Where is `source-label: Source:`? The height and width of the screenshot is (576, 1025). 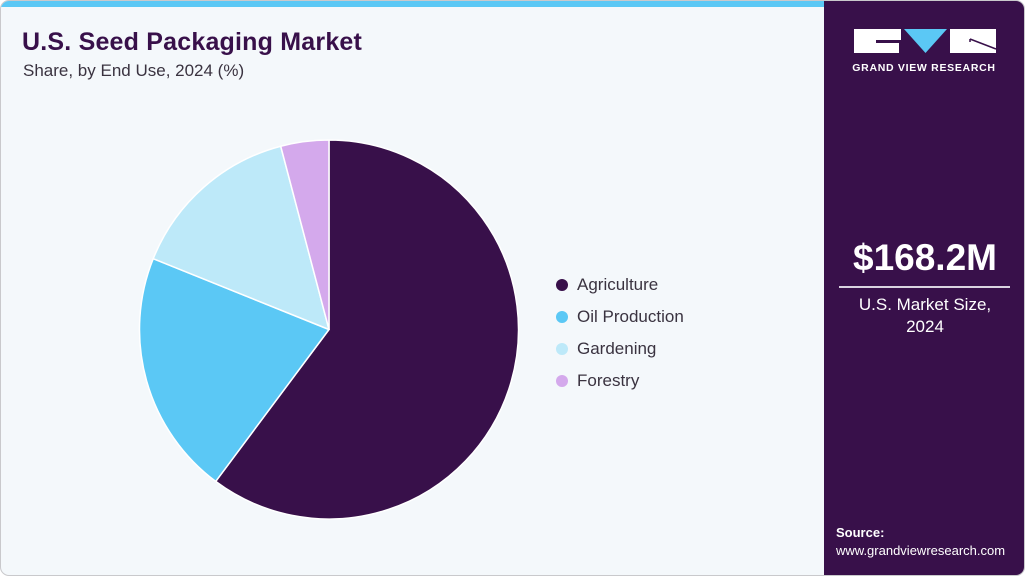
source-label: Source: is located at coordinates (860, 532).